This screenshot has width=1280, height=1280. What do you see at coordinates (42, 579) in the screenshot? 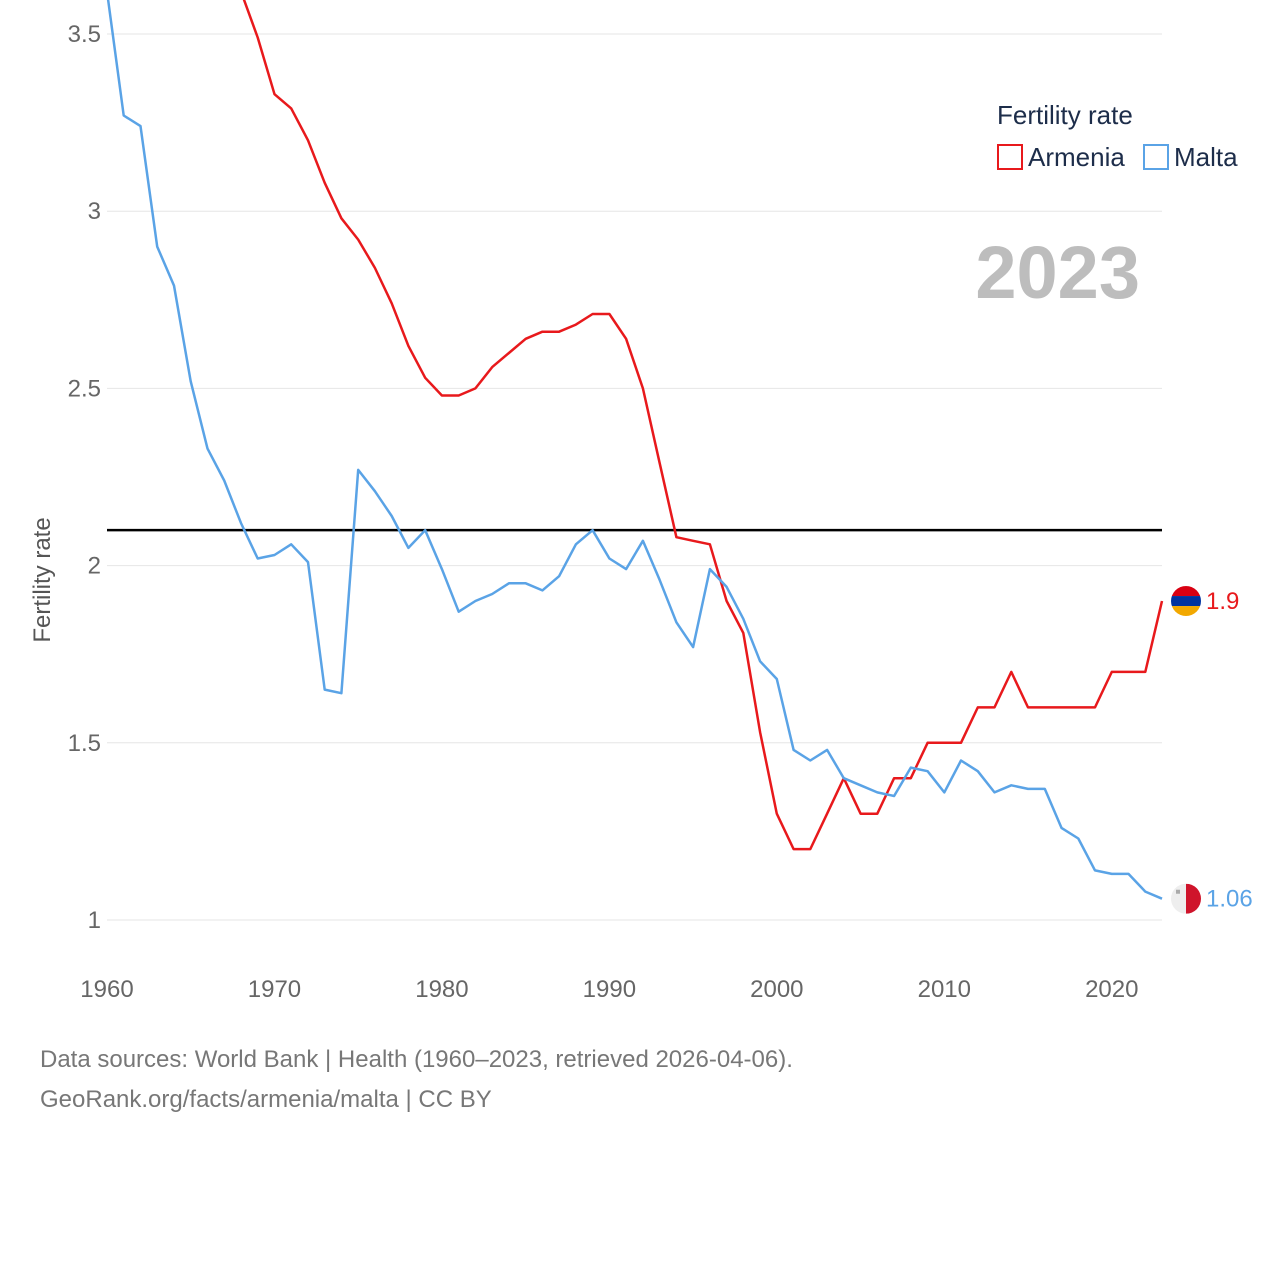
I see `y-axis-title: Fertility rate` at bounding box center [42, 579].